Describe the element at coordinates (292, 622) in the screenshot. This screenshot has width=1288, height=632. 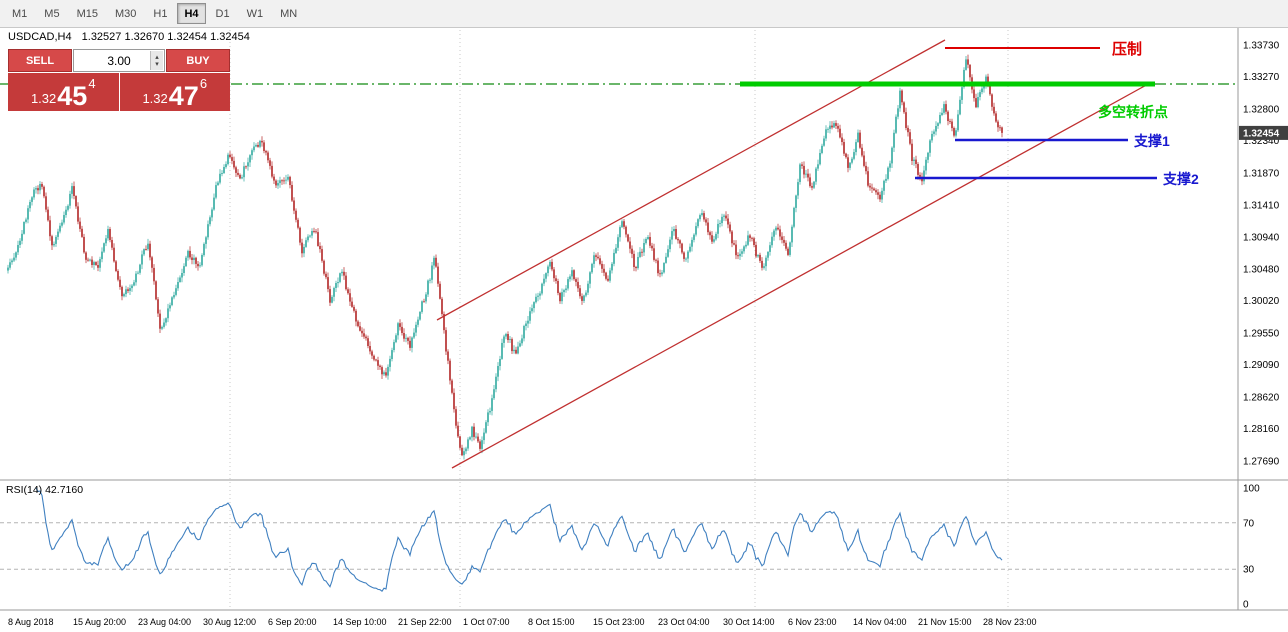
I see `svg-text: 6 Sep 20:00` at that location.